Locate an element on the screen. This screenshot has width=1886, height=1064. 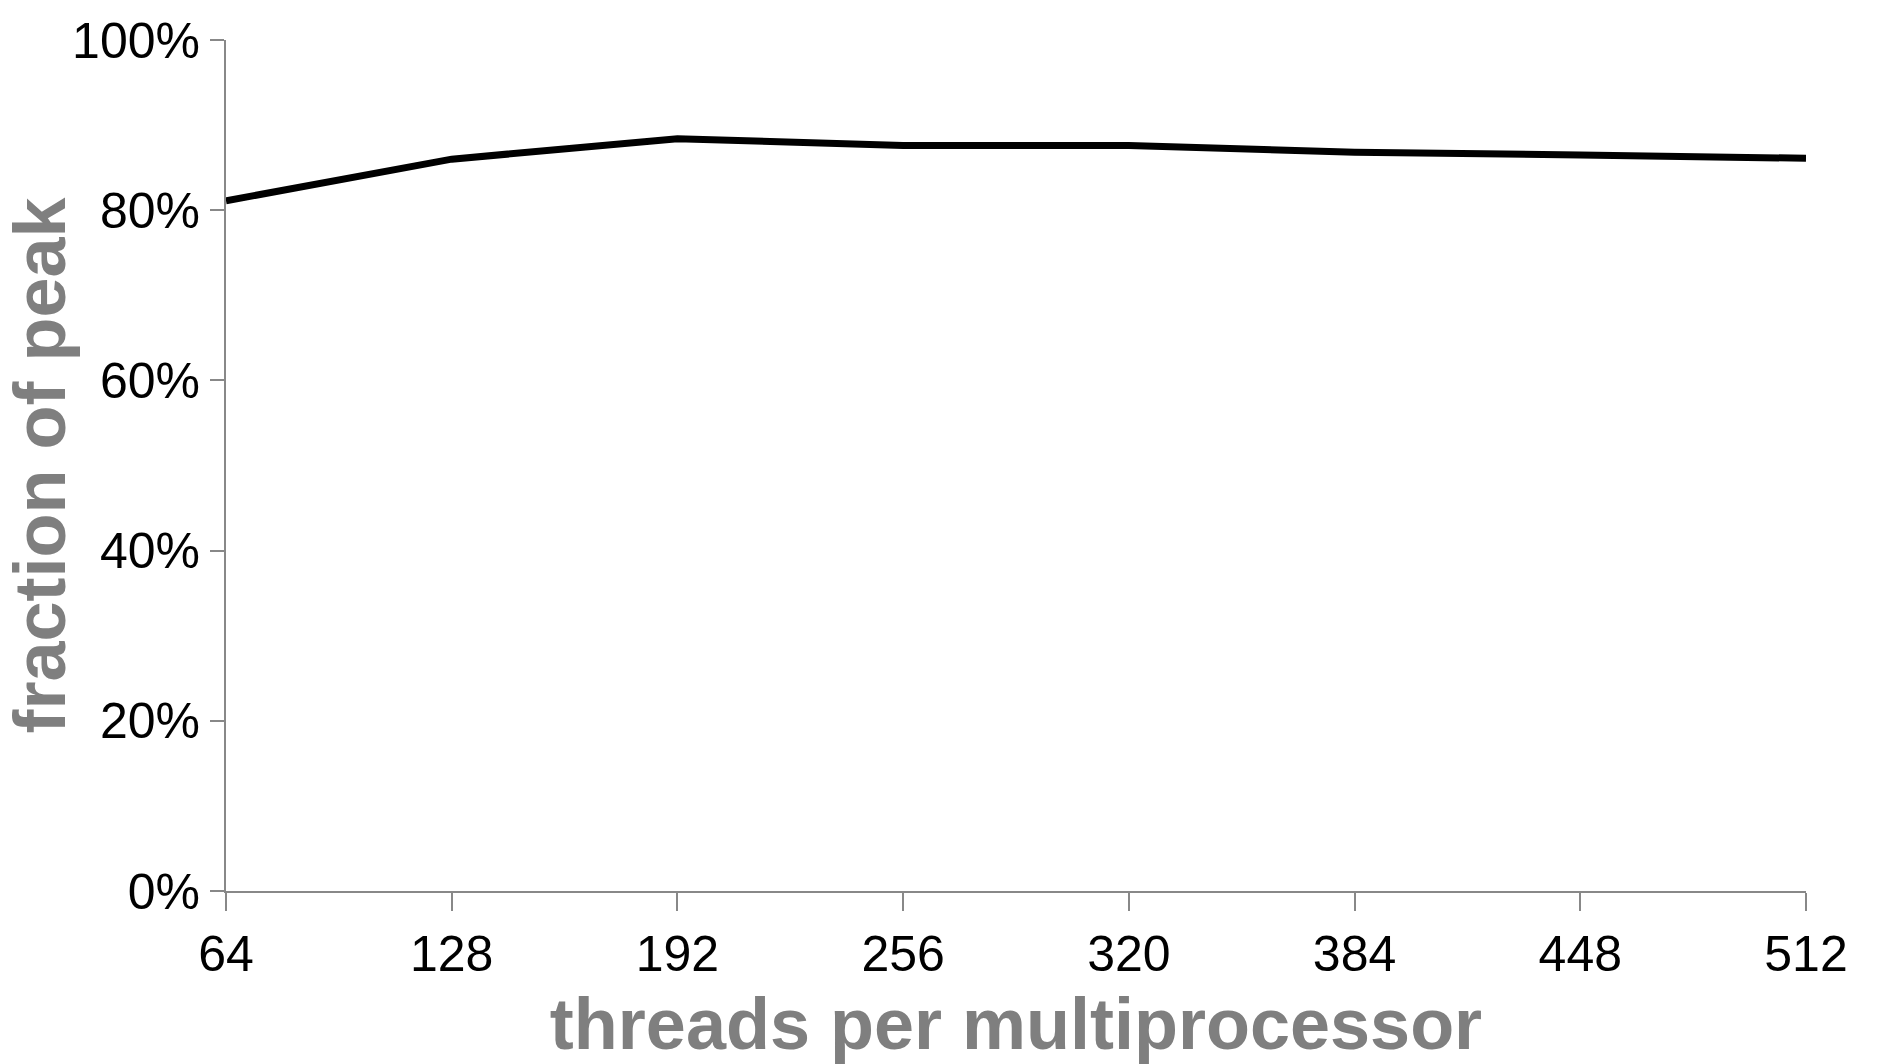
y-tick-label: 40% is located at coordinates (149, 551).